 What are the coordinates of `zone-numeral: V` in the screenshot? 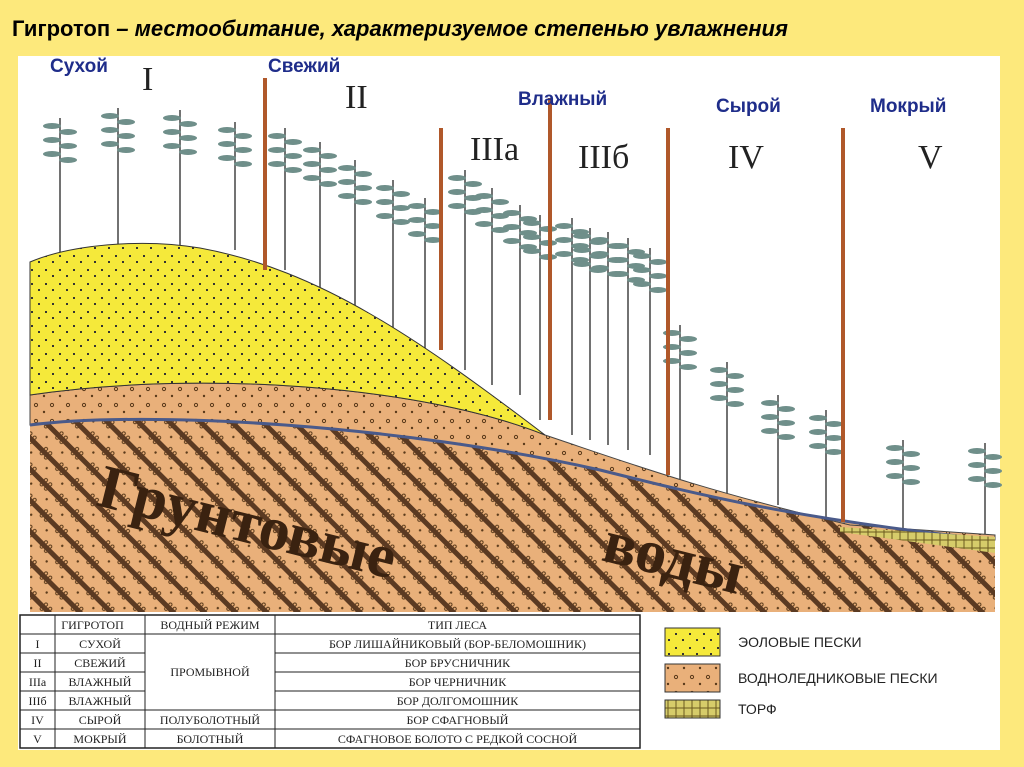 It's located at (930, 157).